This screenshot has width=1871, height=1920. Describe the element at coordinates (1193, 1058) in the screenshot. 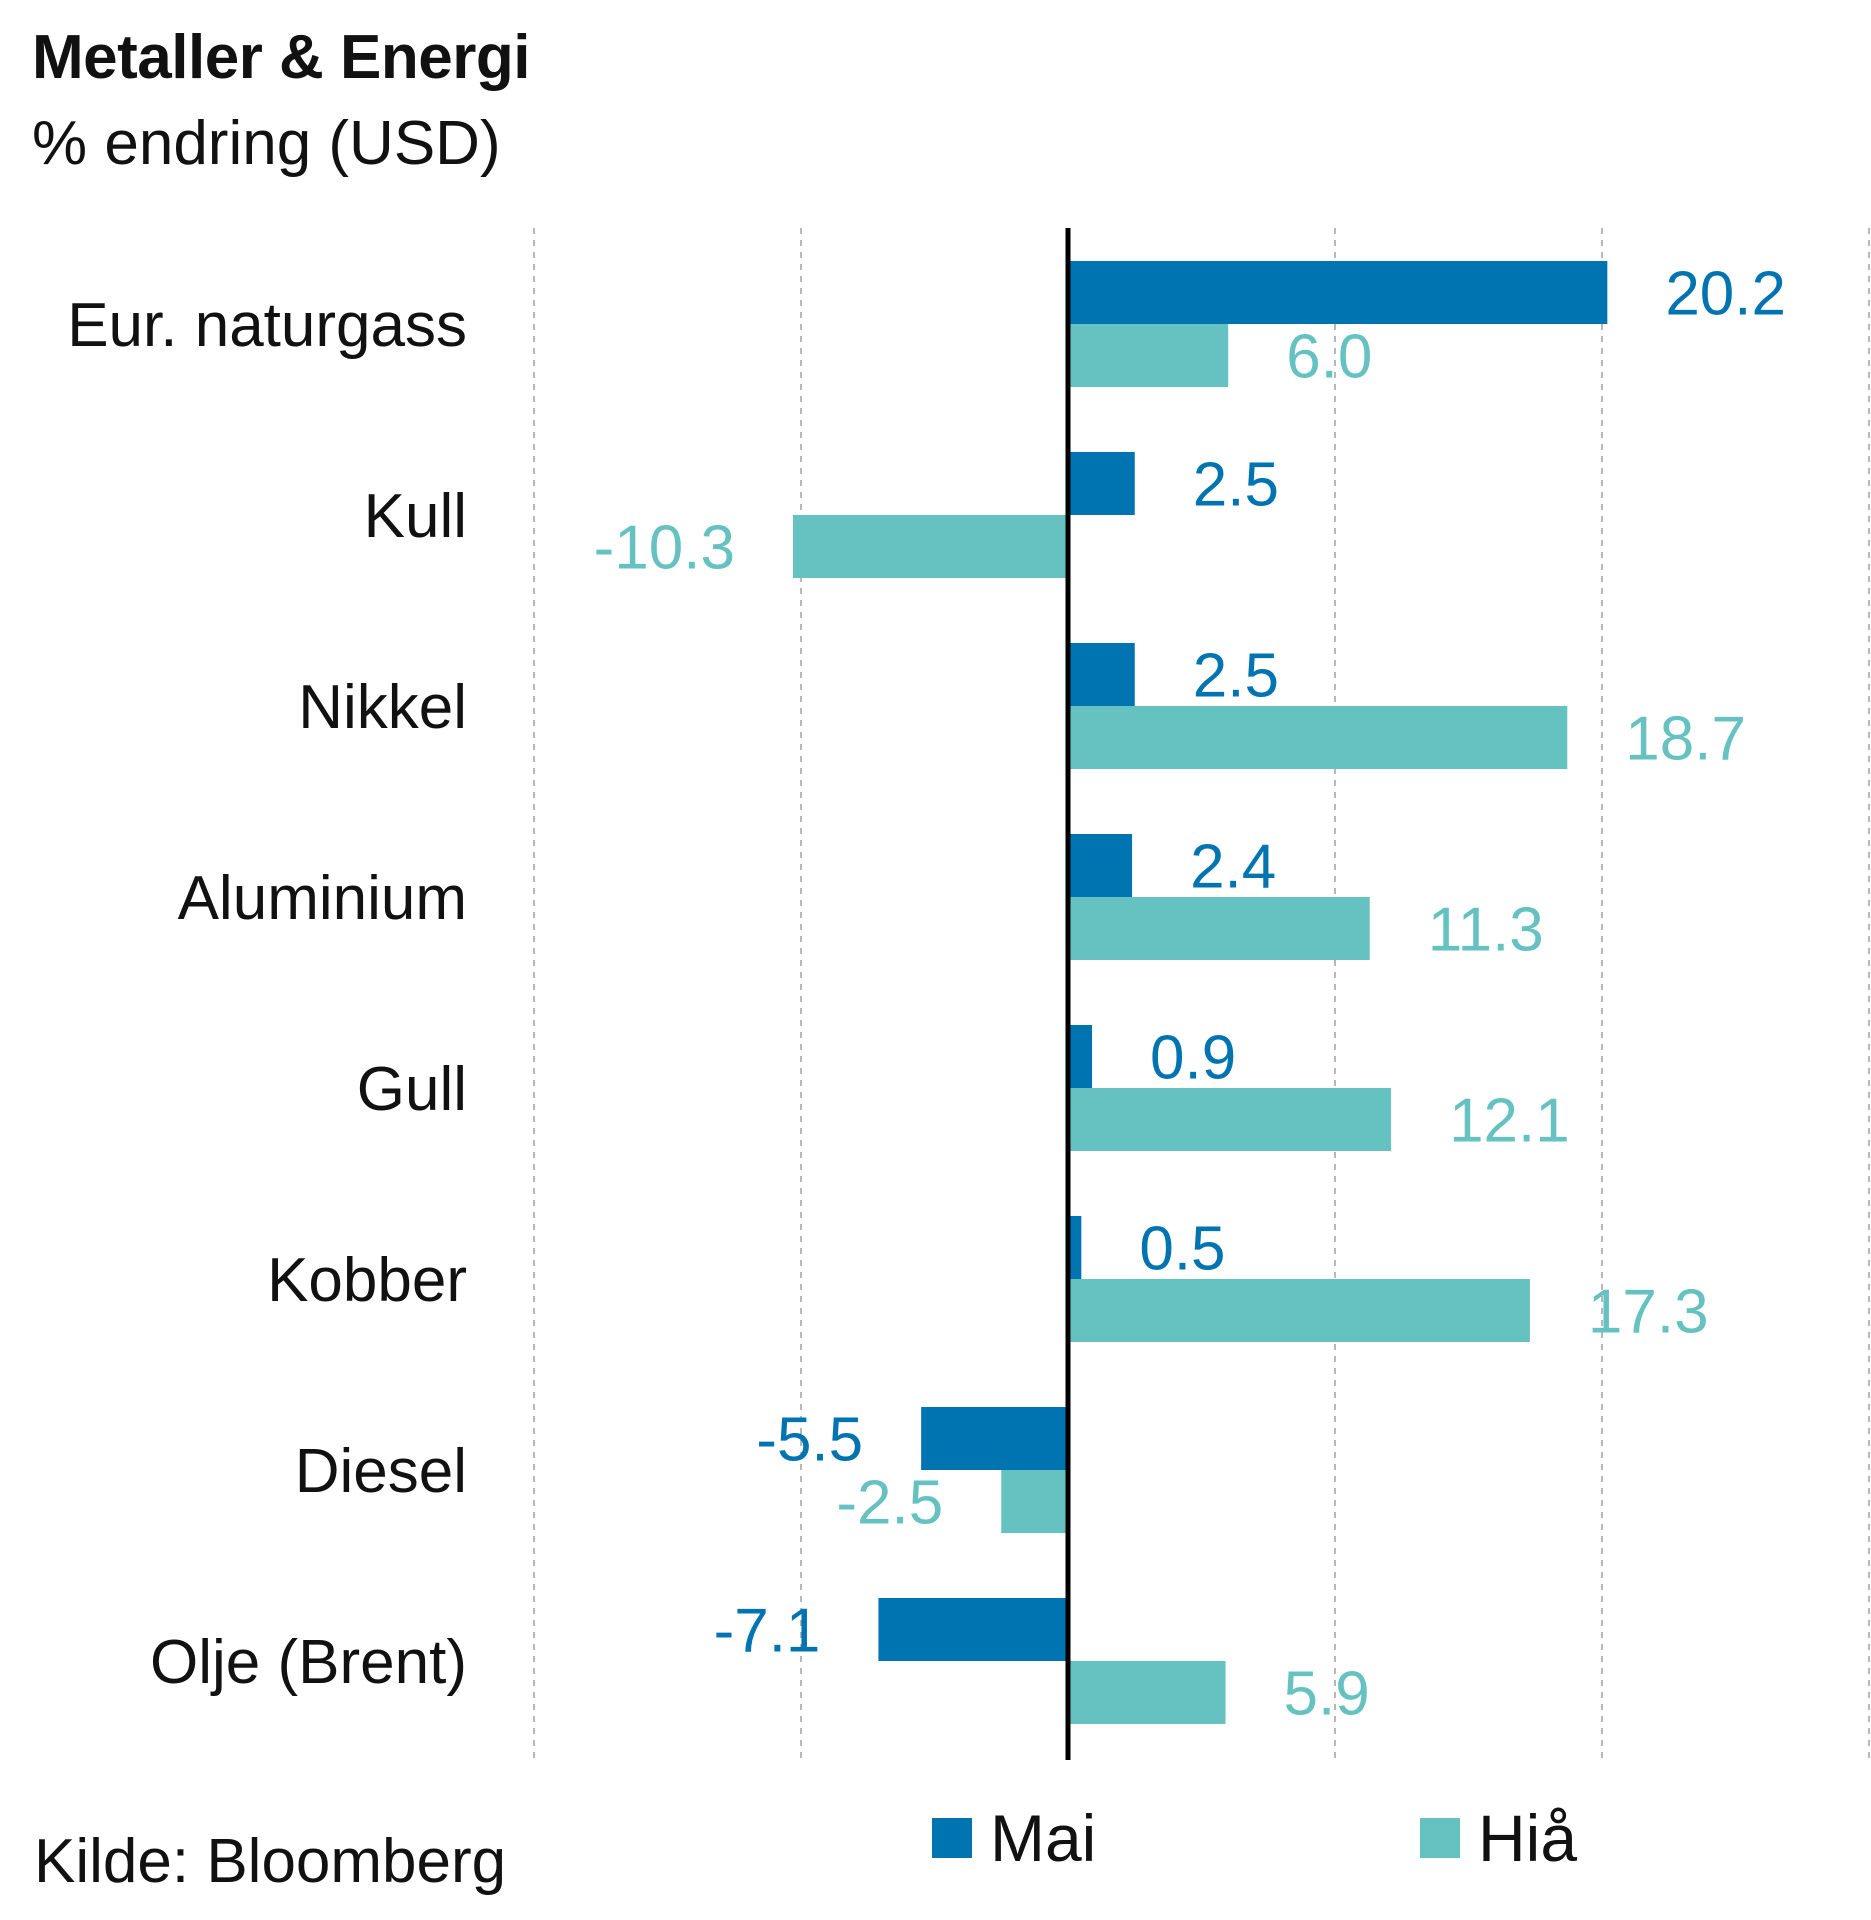

I see `data-label-mai: 0.9` at that location.